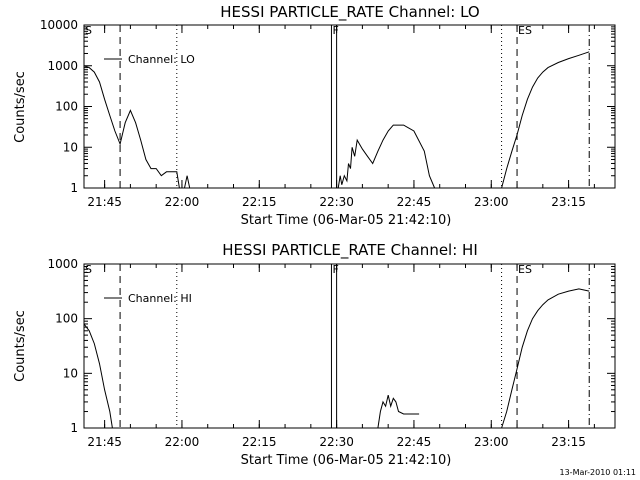 The width and height of the screenshot is (640, 480). What do you see at coordinates (350, 250) in the screenshot?
I see `chart-hi-title: HESSI PARTICLE_RATE Channel: HI` at bounding box center [350, 250].